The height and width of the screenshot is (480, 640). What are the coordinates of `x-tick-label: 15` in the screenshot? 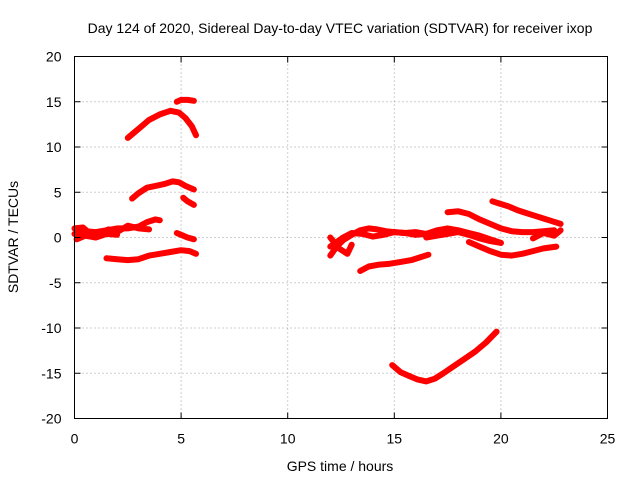 It's located at (395, 439).